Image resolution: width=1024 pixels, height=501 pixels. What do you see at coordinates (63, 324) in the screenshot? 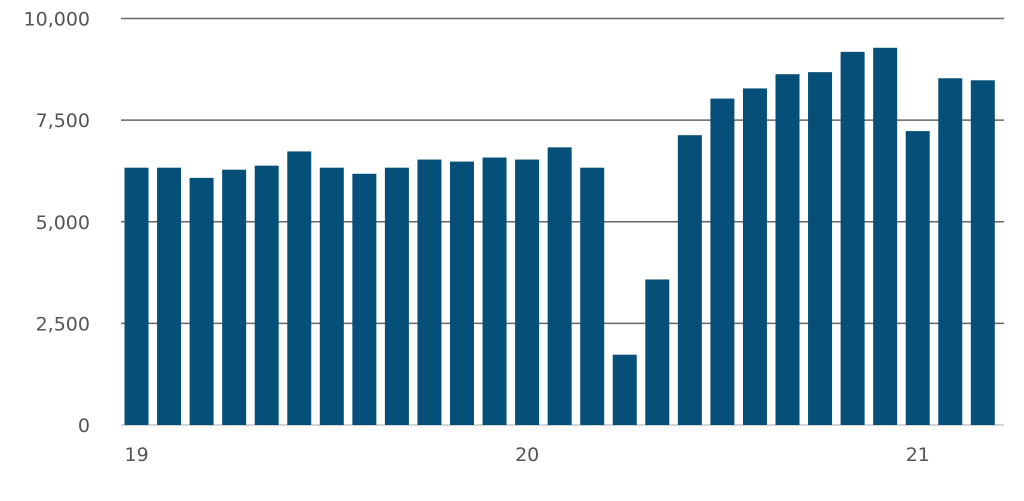
I see `y-tick-label: 2,500` at bounding box center [63, 324].